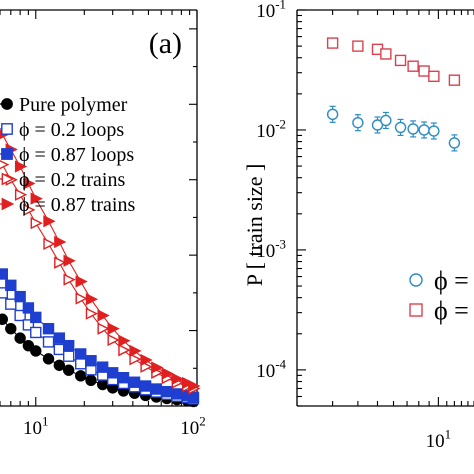 The height and width of the screenshot is (474, 474). I want to click on legend-label: ϕ = 0.2 trains, so click(72, 180).